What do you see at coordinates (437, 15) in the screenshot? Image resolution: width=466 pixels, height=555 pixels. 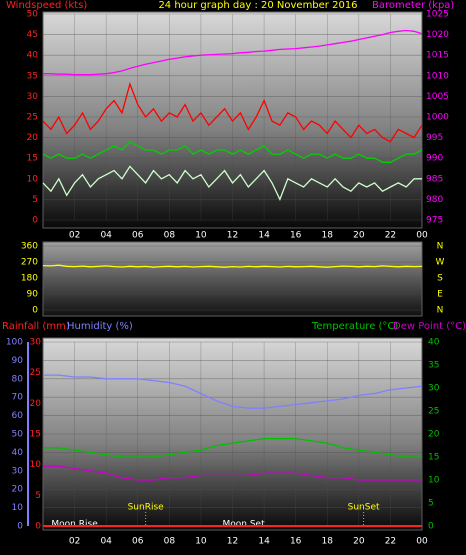 I see `y2-tick-label: 1025` at bounding box center [437, 15].